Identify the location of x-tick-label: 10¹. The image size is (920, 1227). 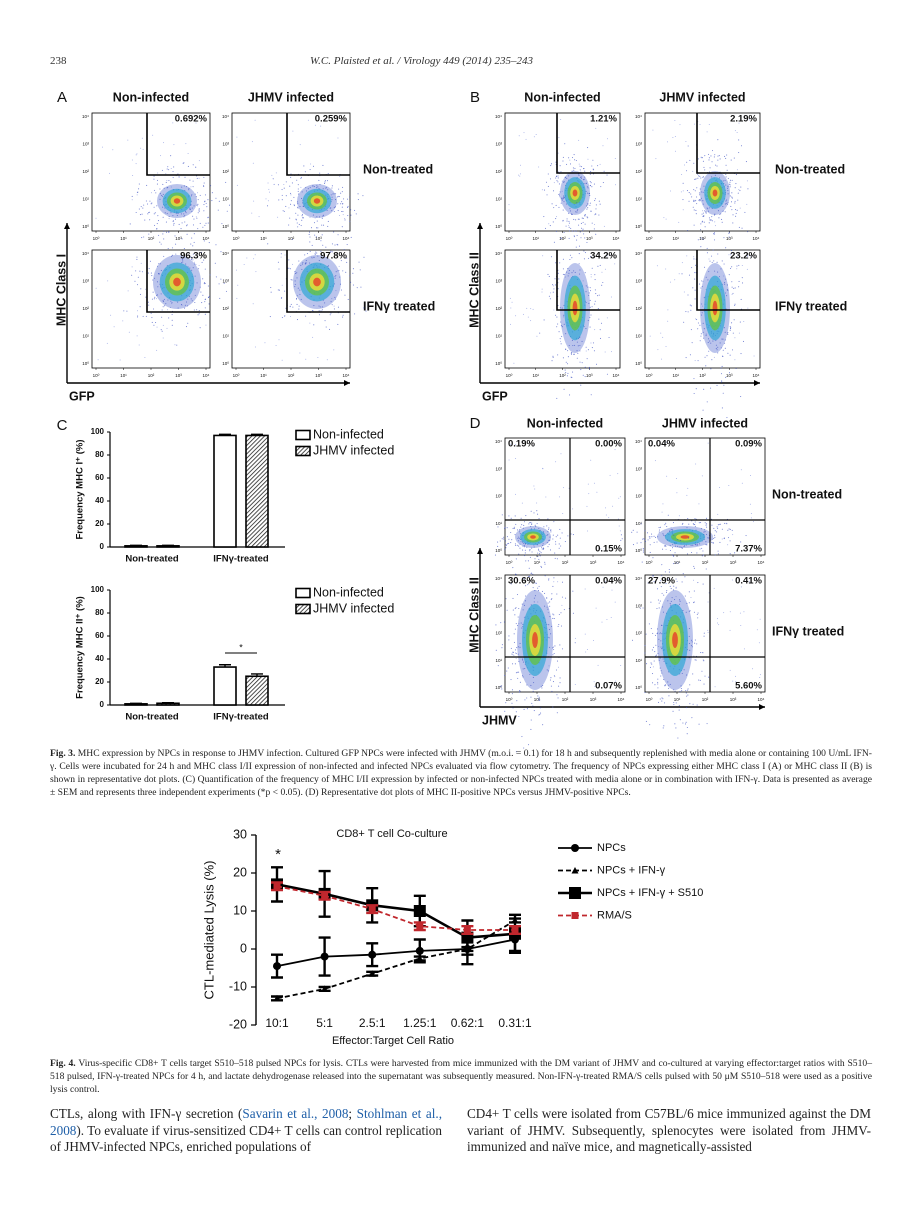
(675, 375).